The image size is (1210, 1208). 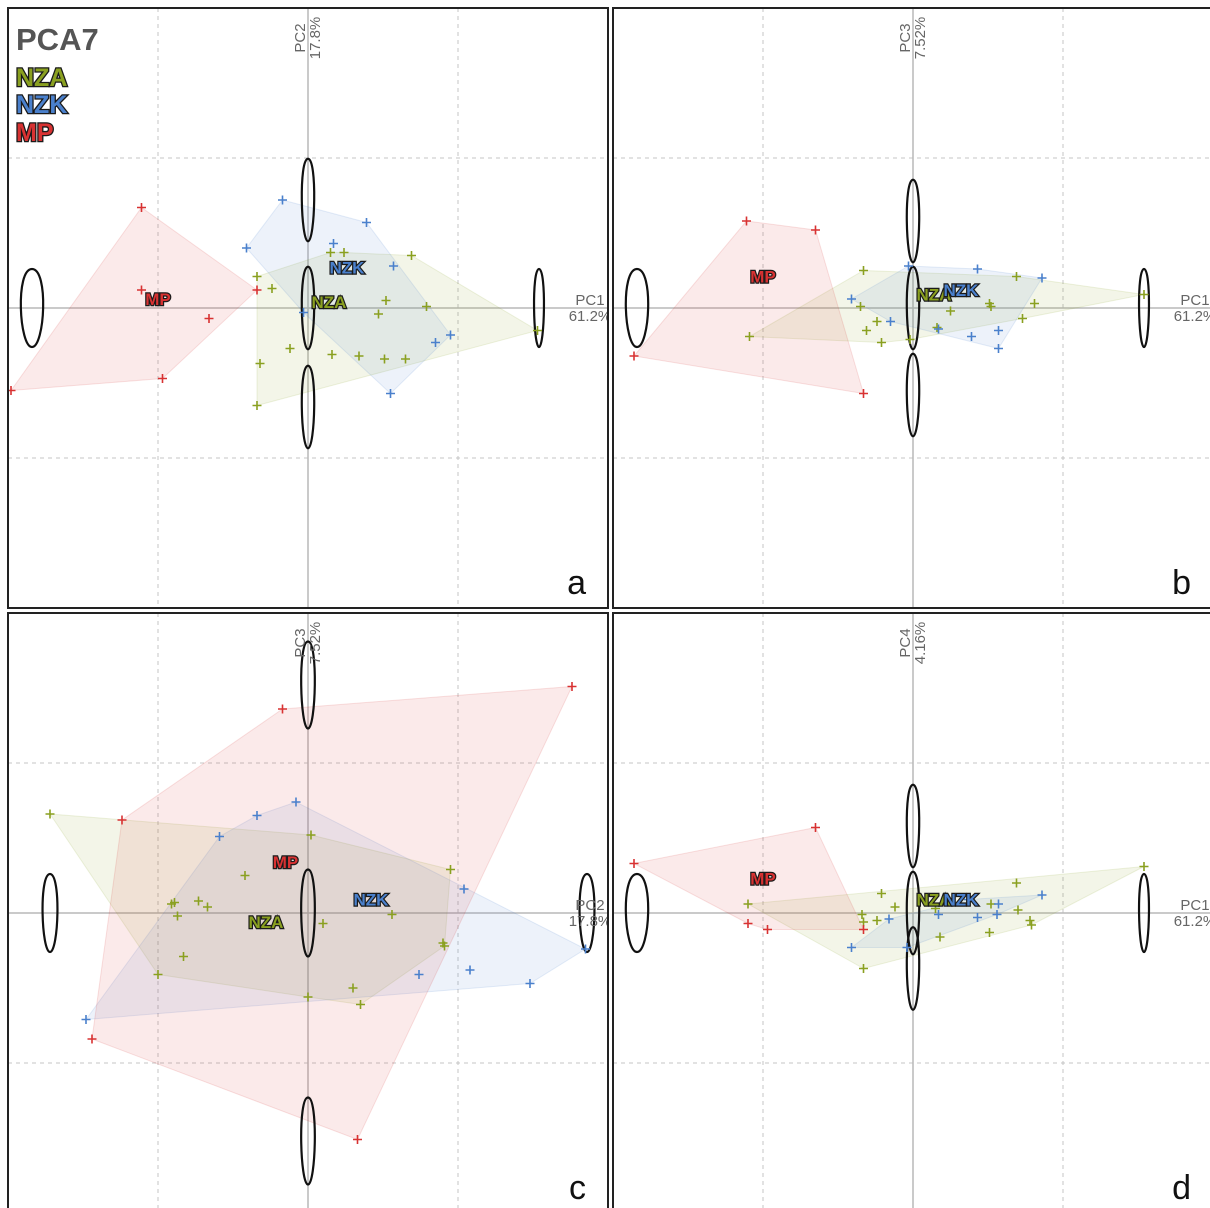 What do you see at coordinates (577, 1188) in the screenshot?
I see `panel-letter: c` at bounding box center [577, 1188].